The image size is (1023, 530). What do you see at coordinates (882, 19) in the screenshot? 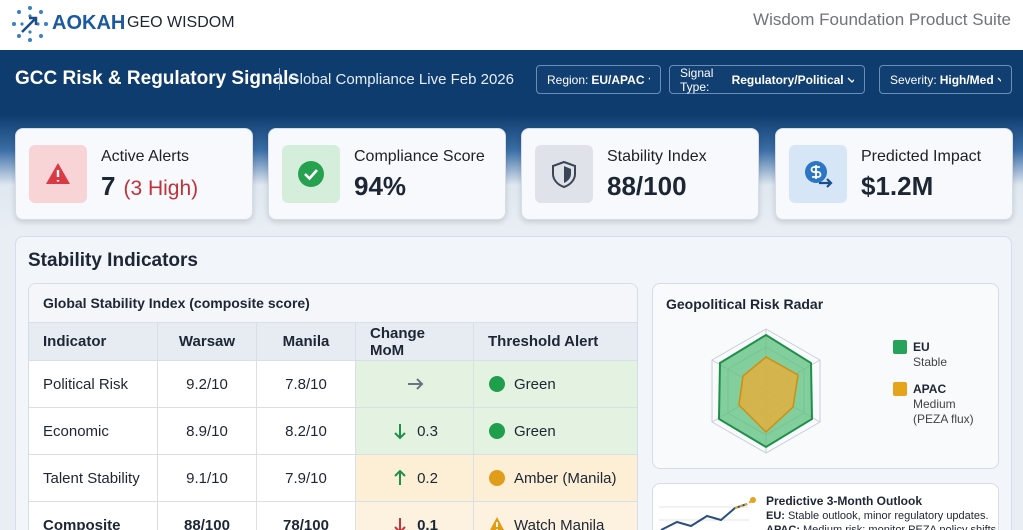
I see `suite-name: Wisdom Foundation Product Suite` at bounding box center [882, 19].